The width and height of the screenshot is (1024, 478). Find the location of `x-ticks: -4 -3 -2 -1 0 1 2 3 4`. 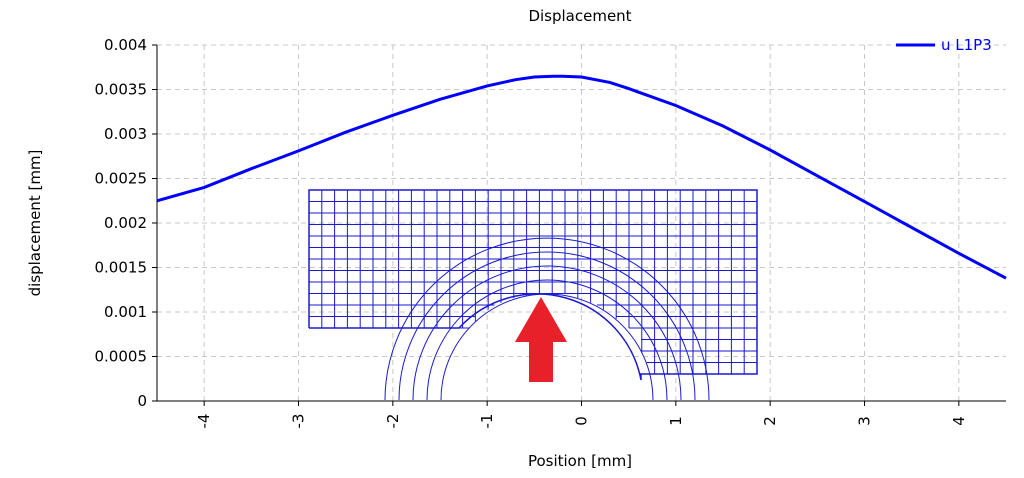

x-ticks: -4 -3 -2 -1 0 1 2 3 4 is located at coordinates (581, 414).